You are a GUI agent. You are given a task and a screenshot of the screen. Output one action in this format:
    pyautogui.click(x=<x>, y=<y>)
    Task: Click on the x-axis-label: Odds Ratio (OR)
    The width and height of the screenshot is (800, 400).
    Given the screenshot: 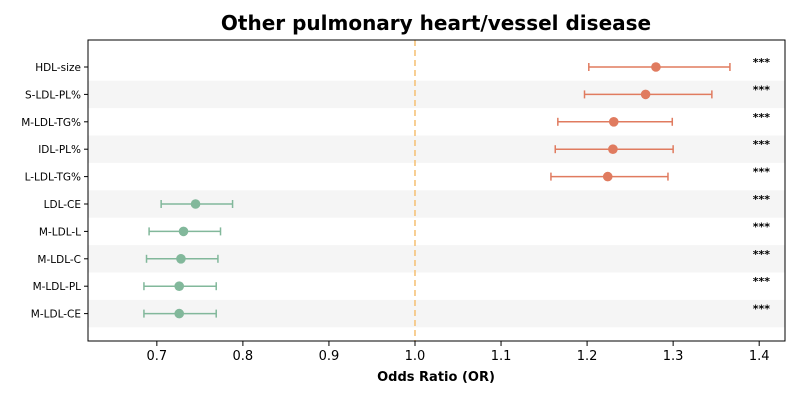 What is the action you would take?
    pyautogui.click(x=436, y=377)
    